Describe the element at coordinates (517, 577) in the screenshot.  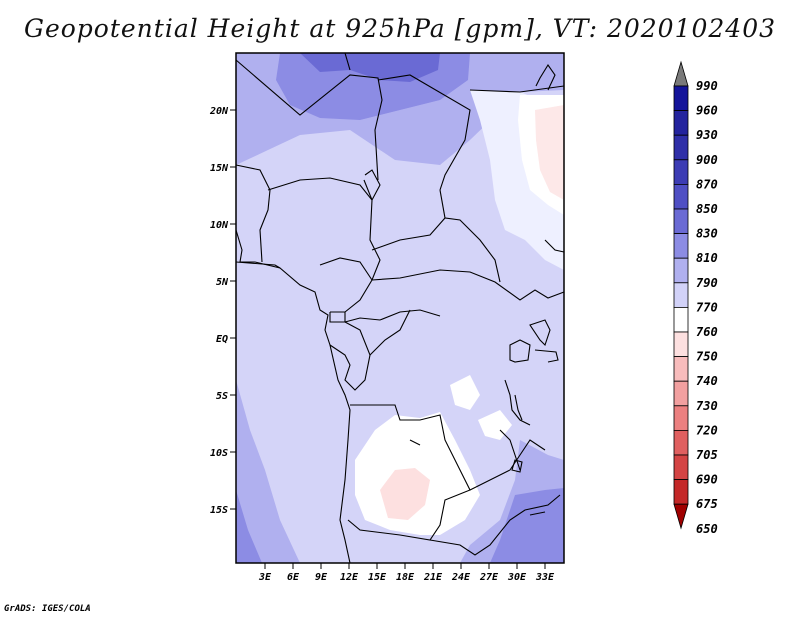
I see `lon-label: 30E` at that location.